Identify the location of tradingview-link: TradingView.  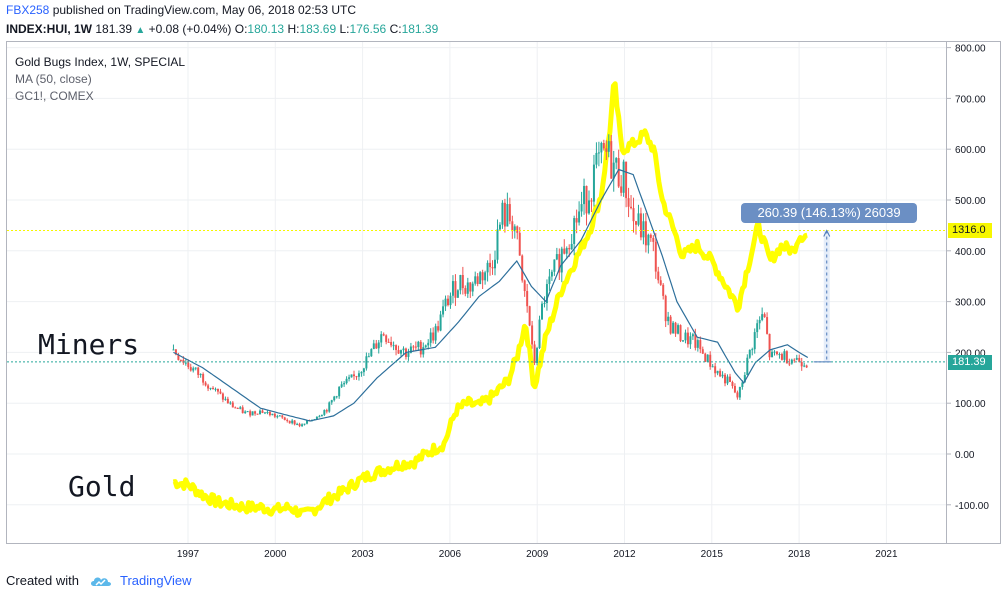
(156, 580).